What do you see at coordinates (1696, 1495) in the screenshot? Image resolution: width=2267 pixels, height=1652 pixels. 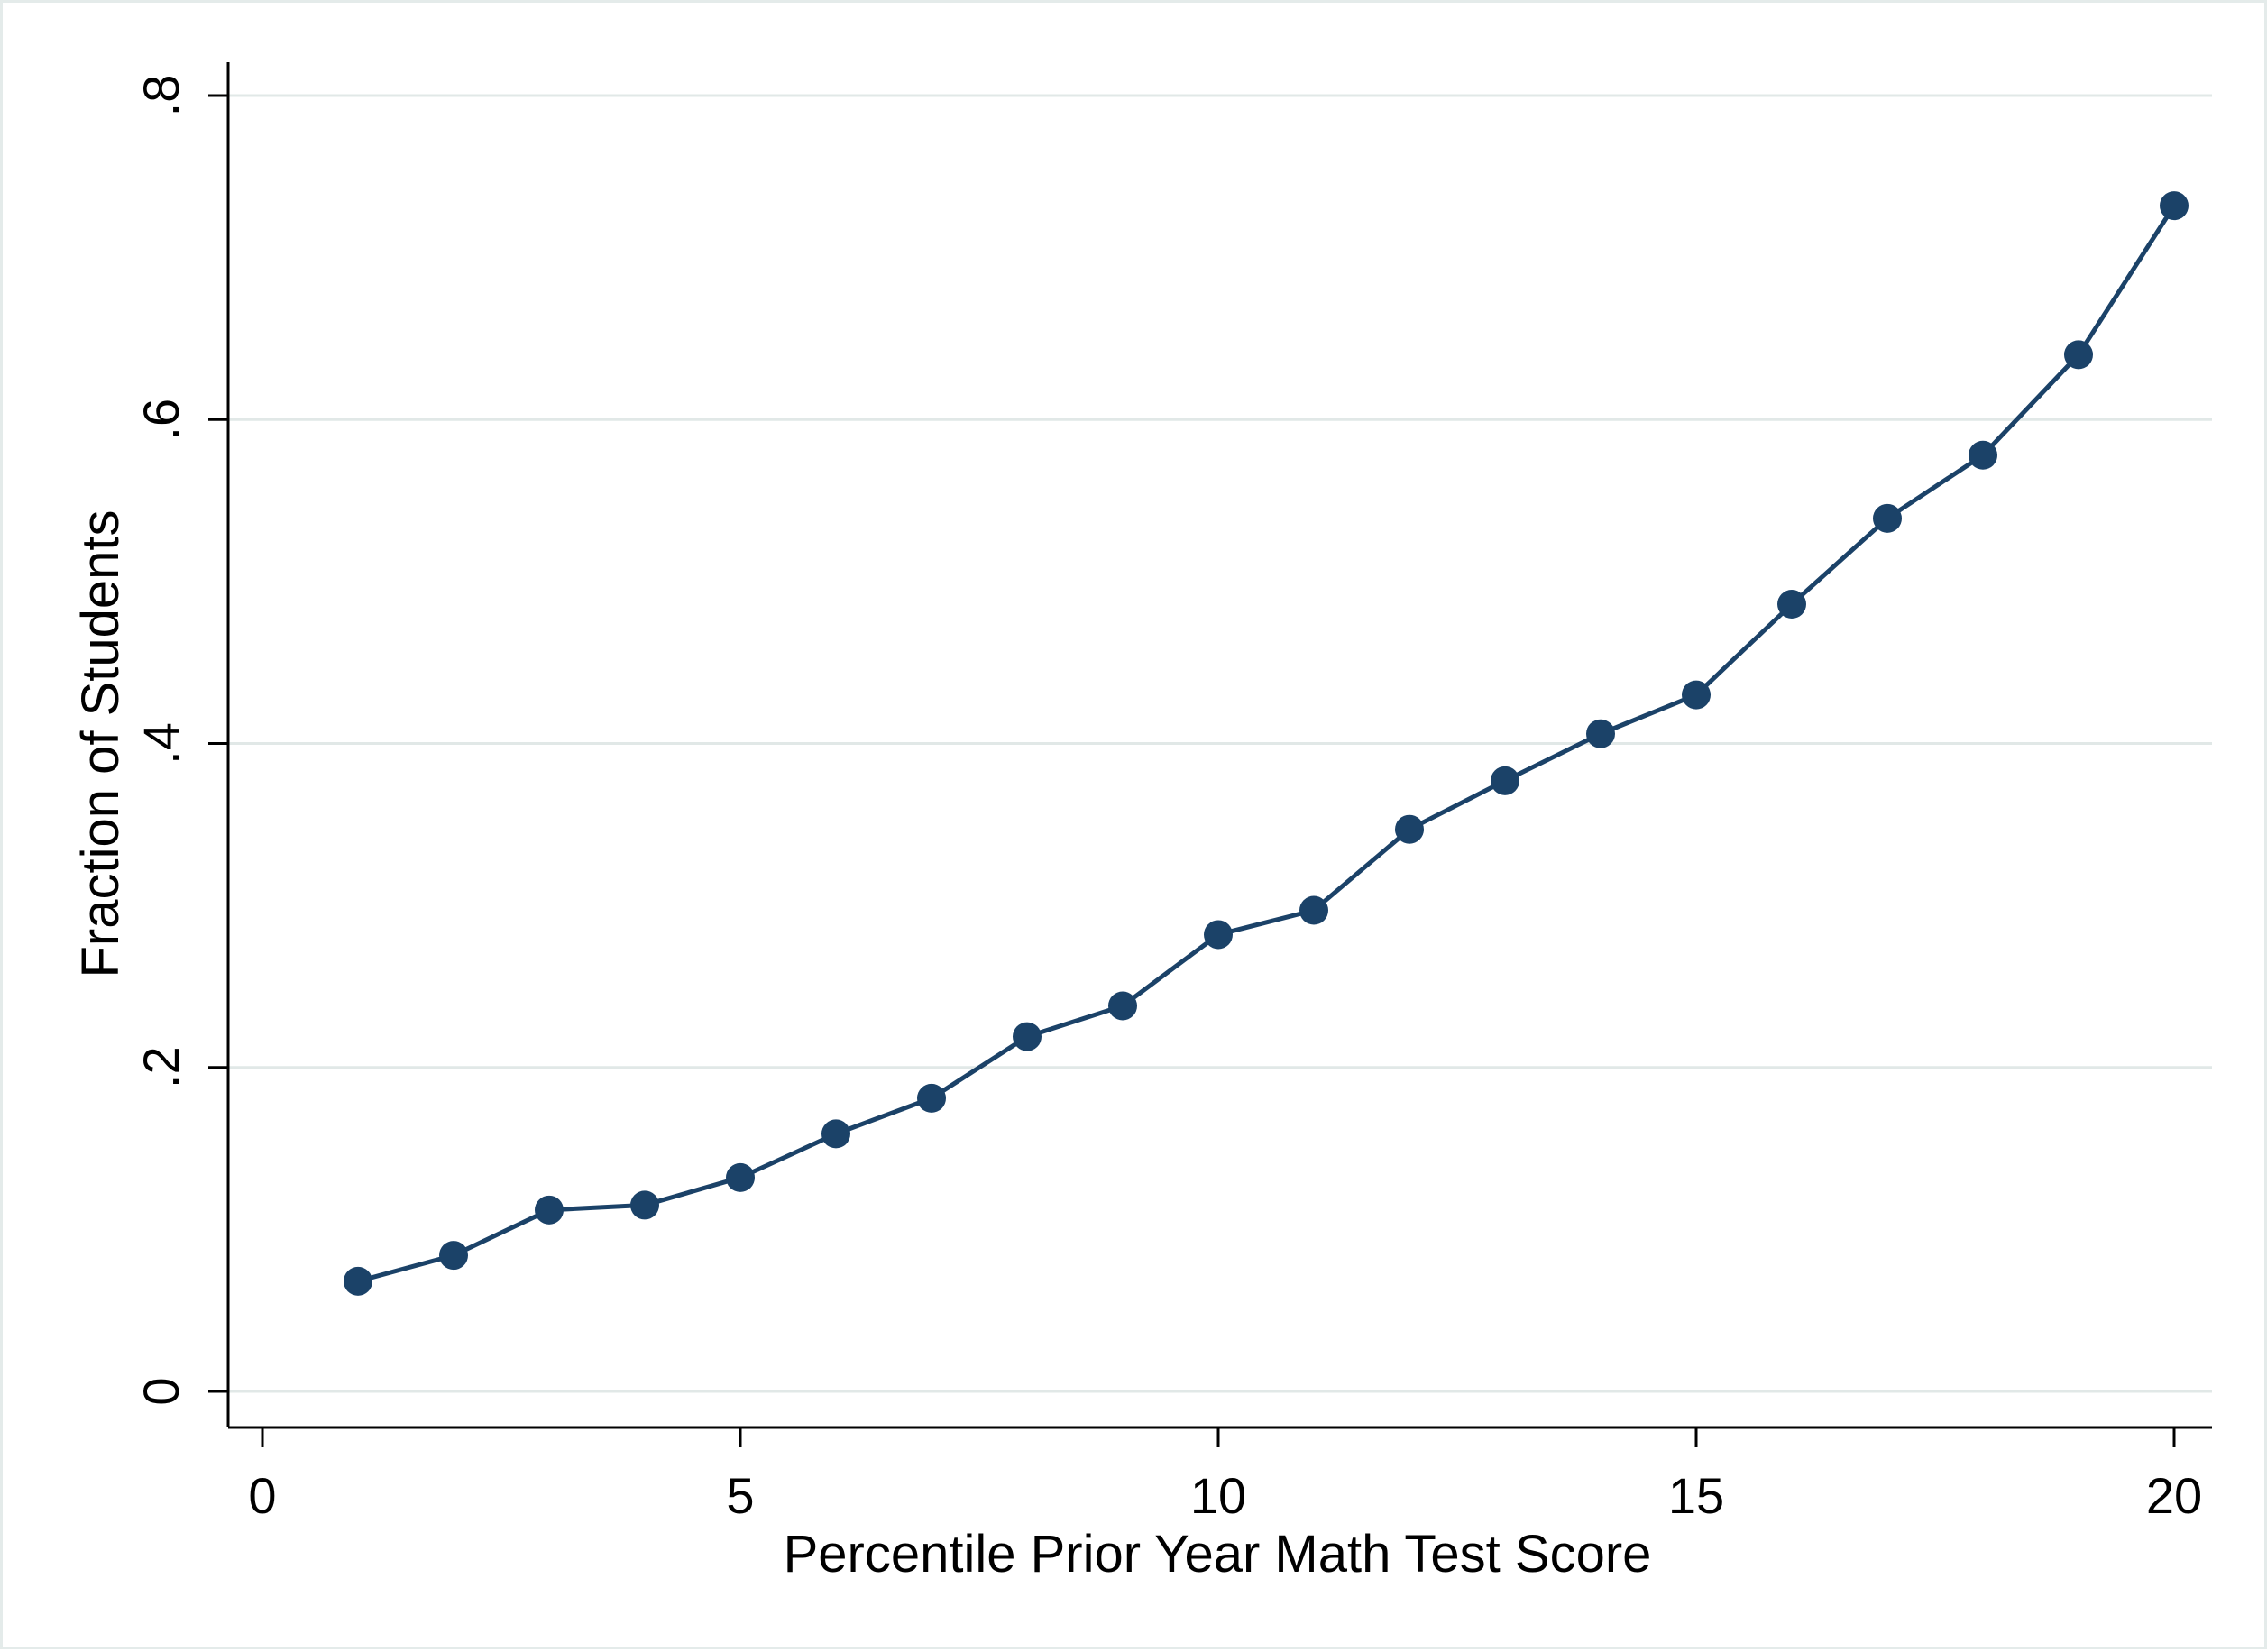 I see `x-tick-label-3: 15` at bounding box center [1696, 1495].